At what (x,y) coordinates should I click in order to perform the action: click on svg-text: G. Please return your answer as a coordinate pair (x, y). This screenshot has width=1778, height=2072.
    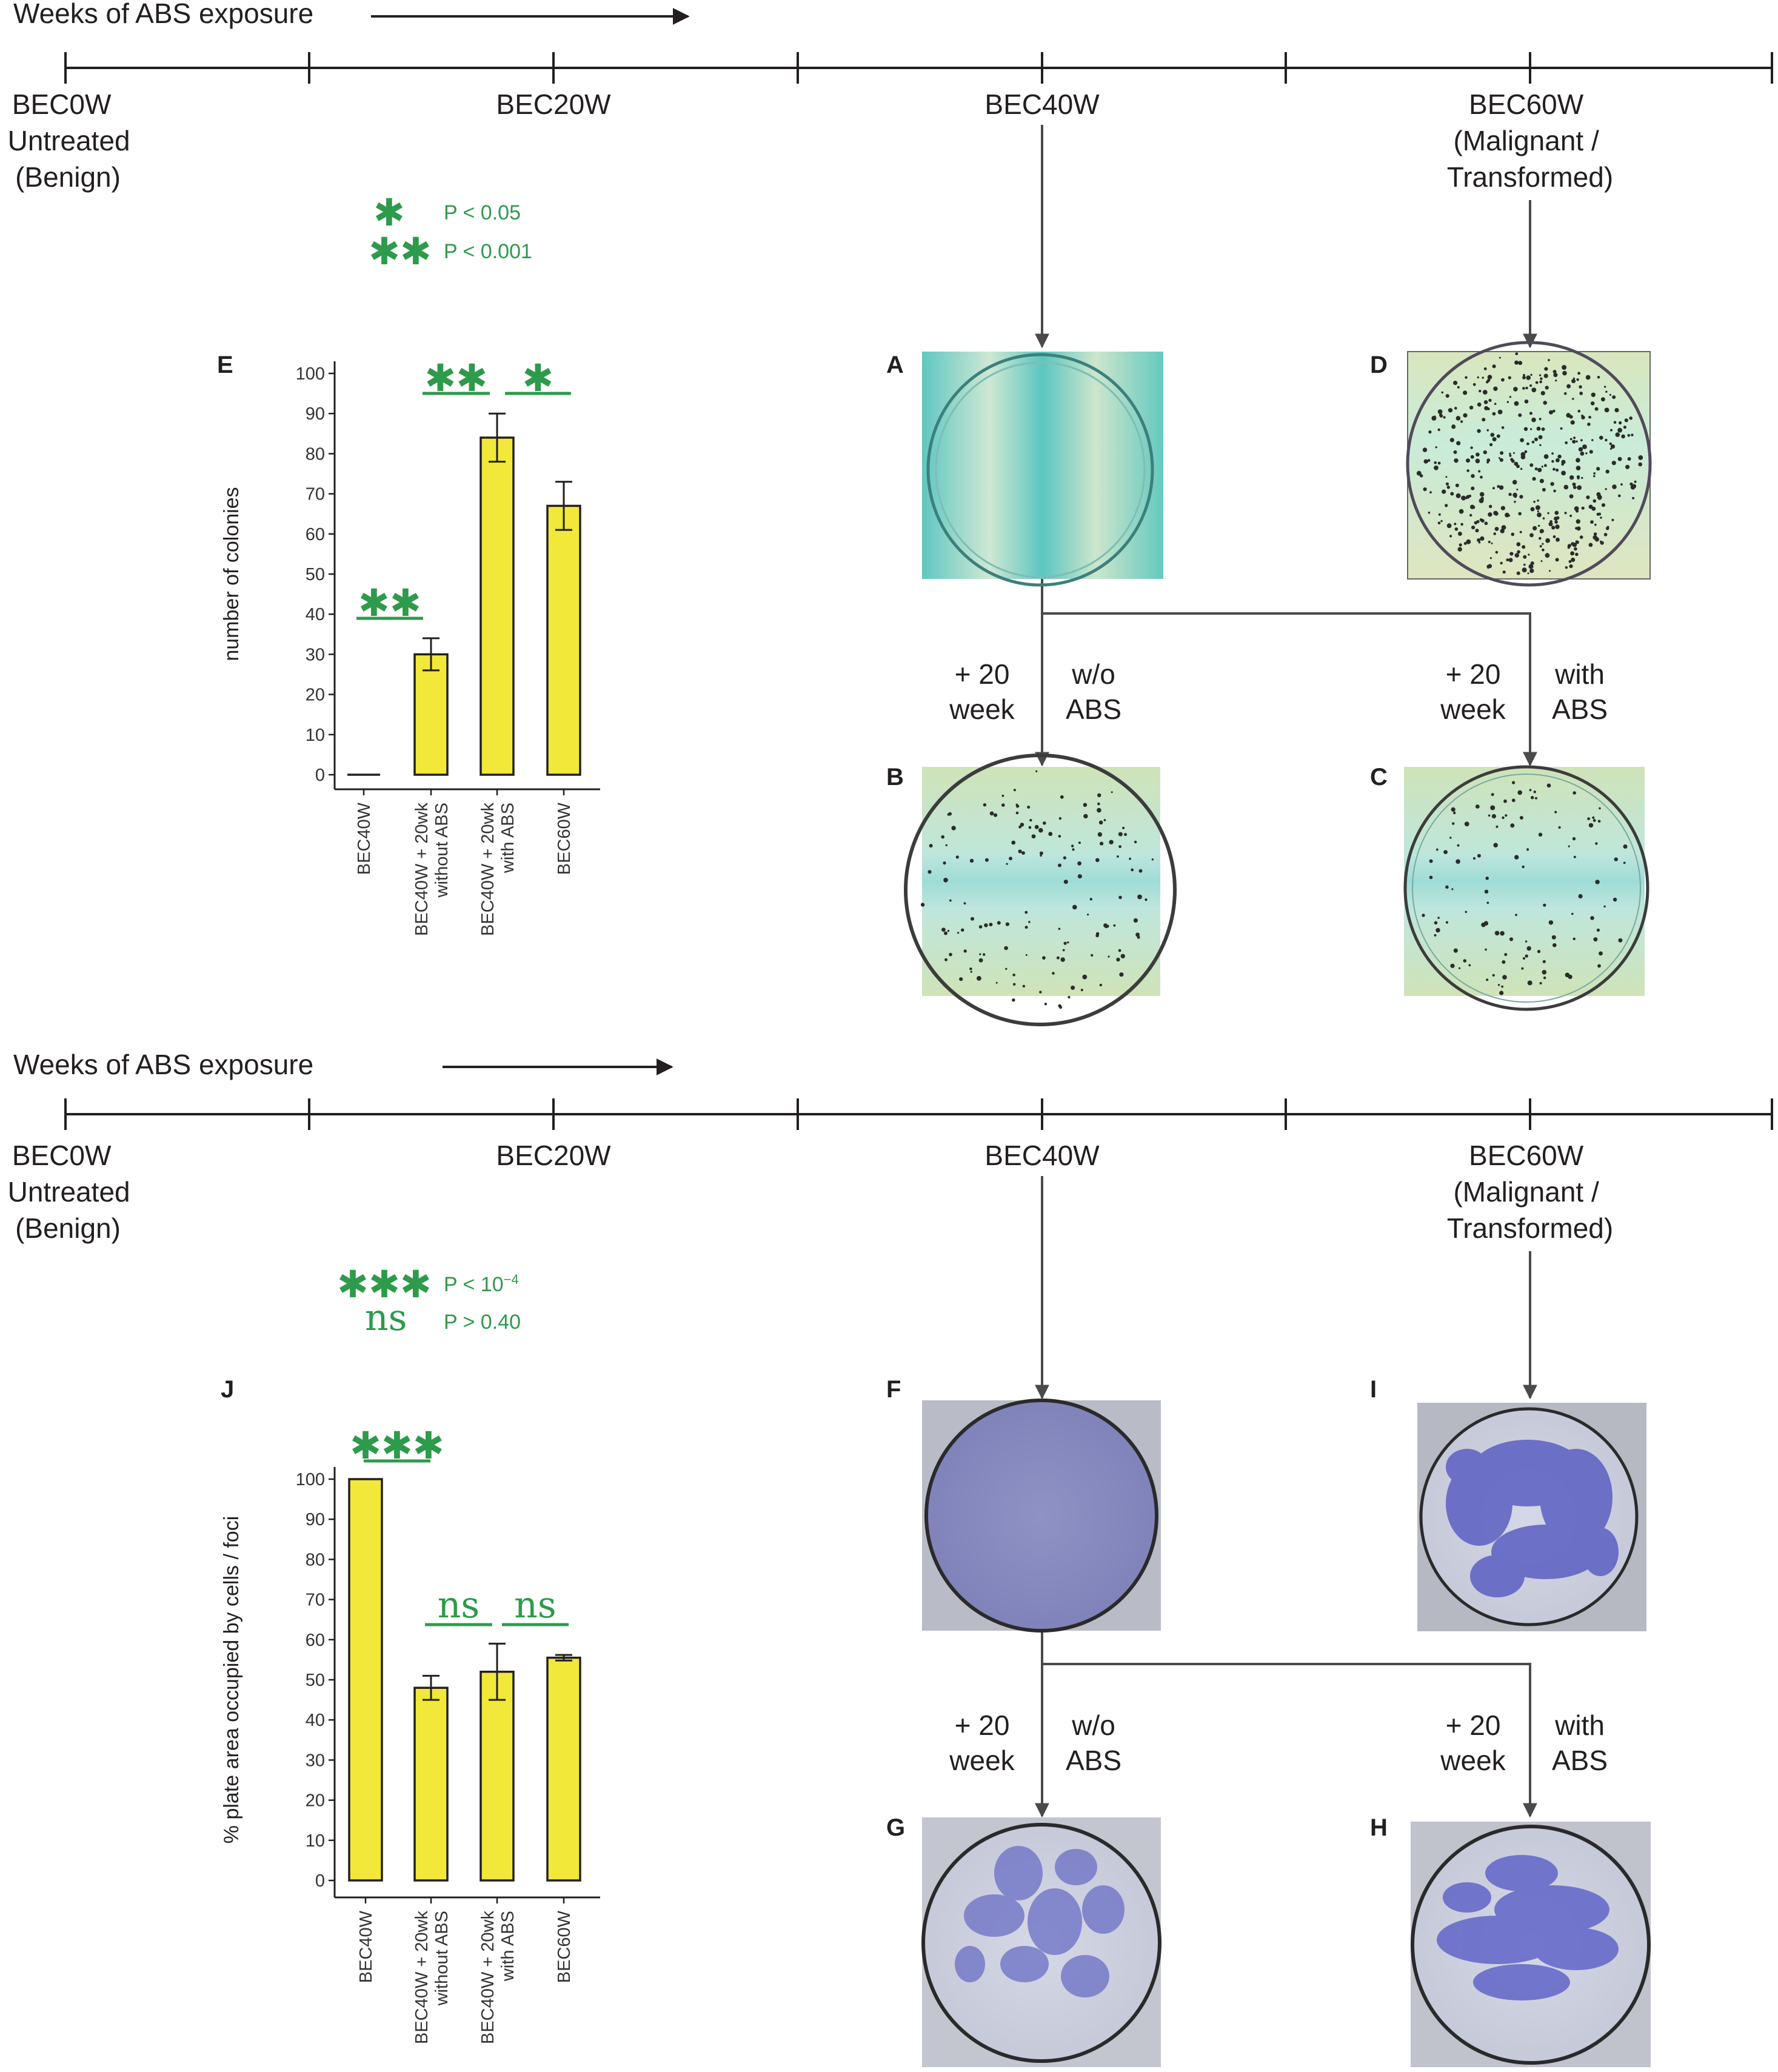
    Looking at the image, I should click on (895, 1827).